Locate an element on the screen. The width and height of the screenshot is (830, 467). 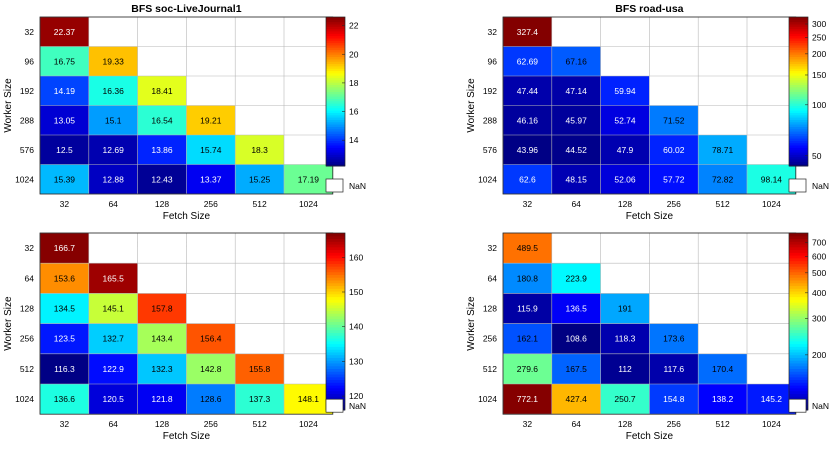
chart-4-cell-label: 112 is located at coordinates (625, 369).